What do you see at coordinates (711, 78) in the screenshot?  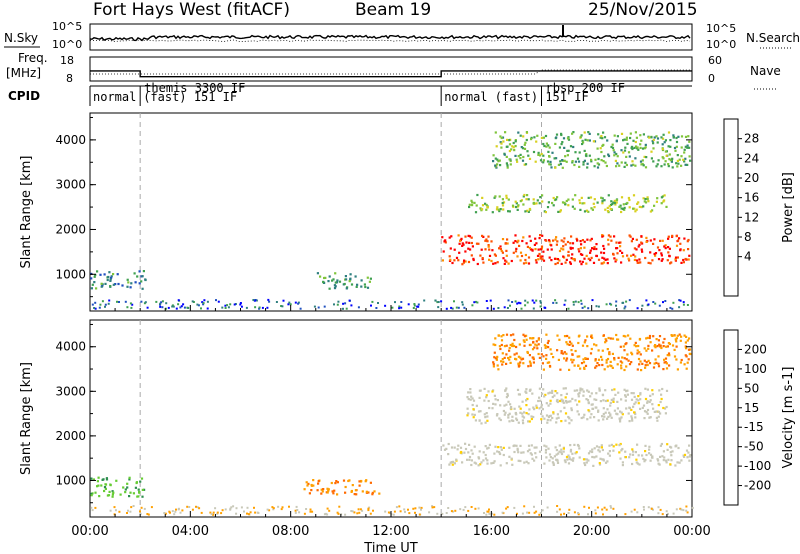 I see `freq-right-tick-bottom: 0` at bounding box center [711, 78].